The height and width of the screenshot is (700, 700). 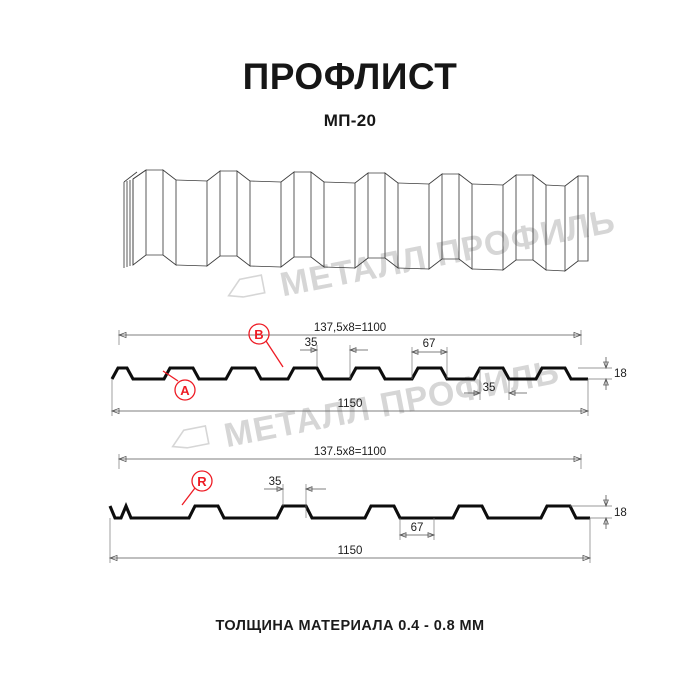 What do you see at coordinates (350, 551) in the screenshot?
I see `dim-total-bottom: 1150` at bounding box center [350, 551].